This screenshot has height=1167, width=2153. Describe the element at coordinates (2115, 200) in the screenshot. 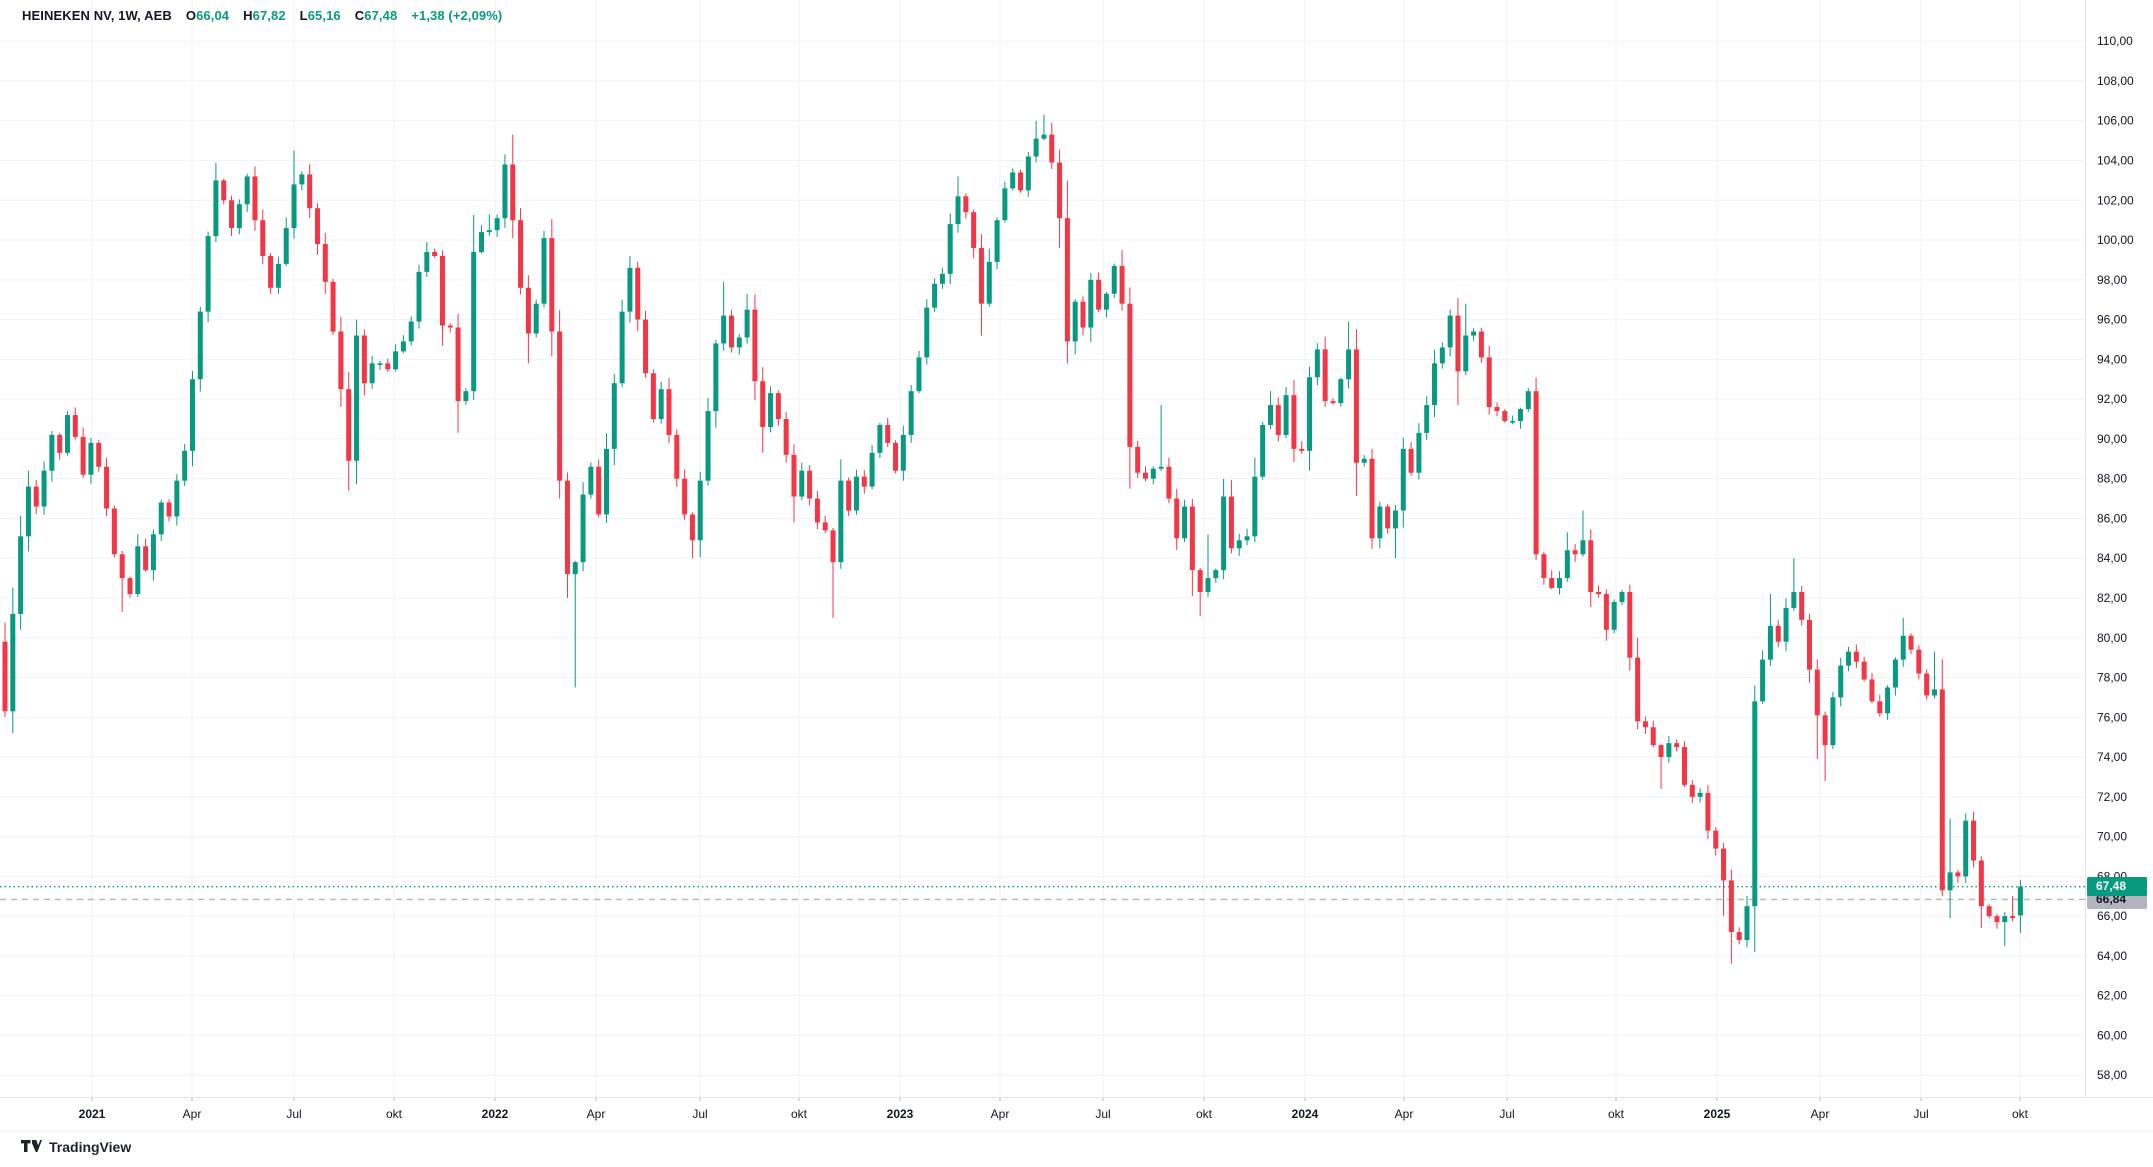

I see `price-axis-label: 102,00` at that location.